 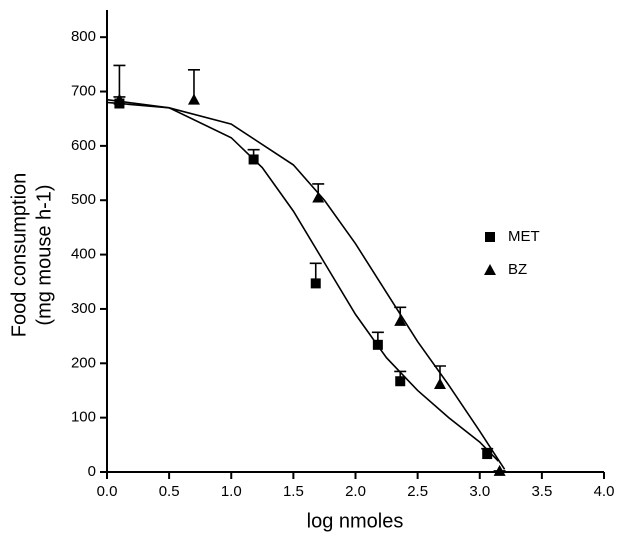 I want to click on x-tick-label: 0.5, so click(x=169, y=491).